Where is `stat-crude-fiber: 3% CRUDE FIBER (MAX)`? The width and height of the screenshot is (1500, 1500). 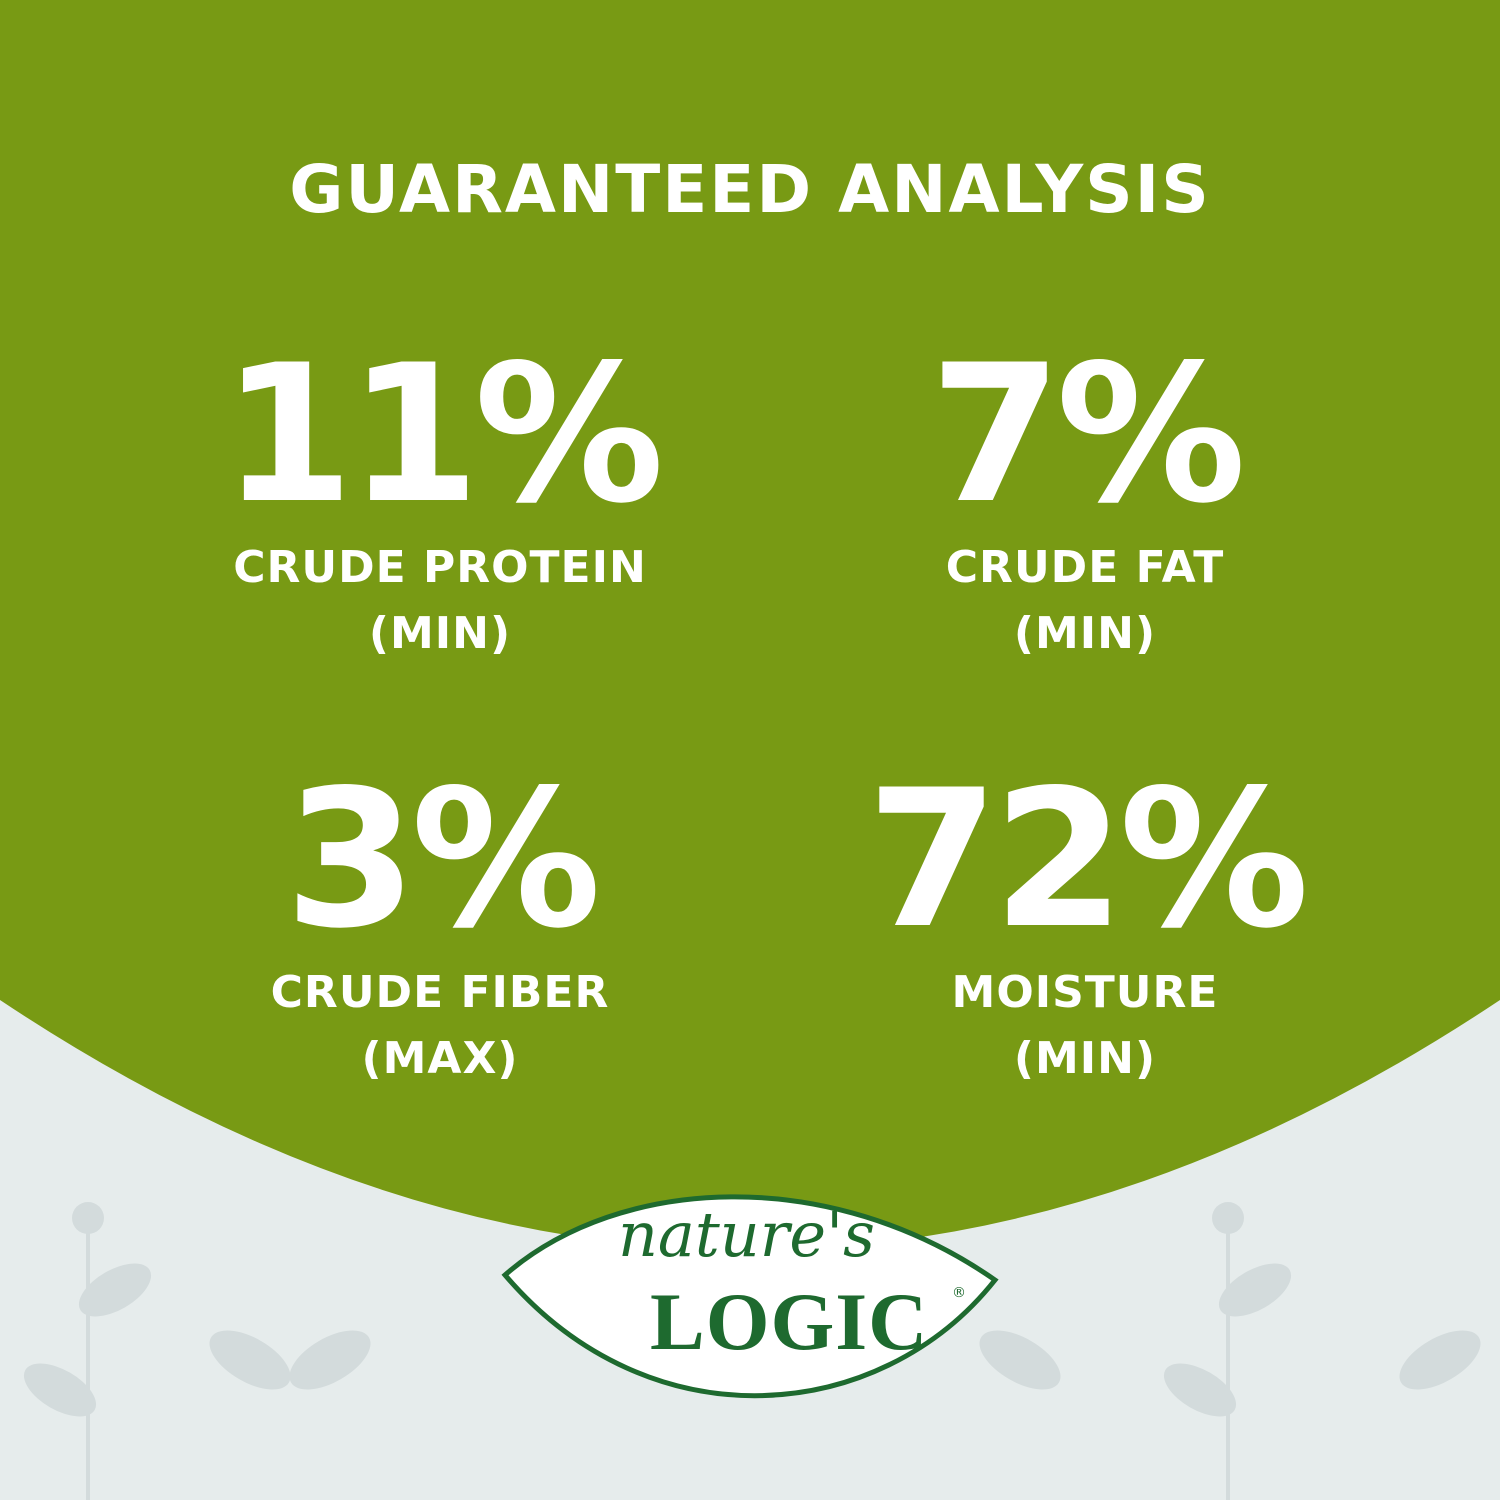 stat-crude-fiber: 3% CRUDE FIBER (MAX) is located at coordinates (440, 926).